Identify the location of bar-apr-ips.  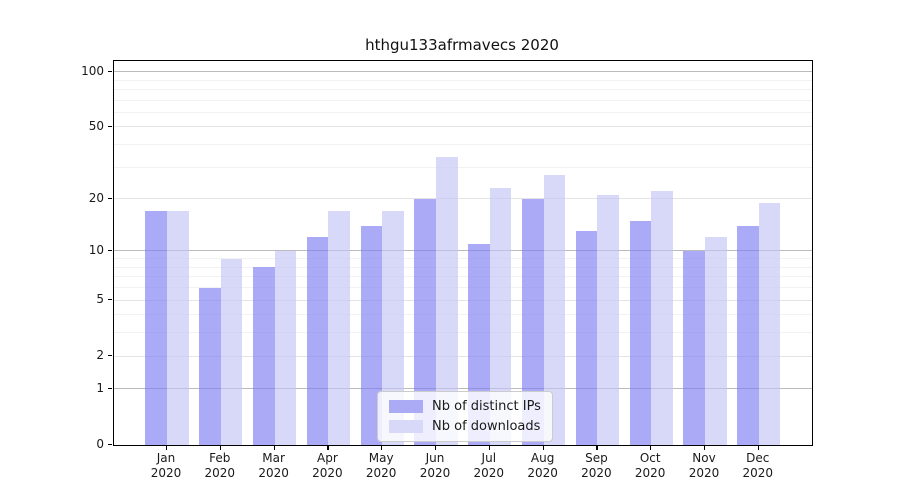
(317, 341).